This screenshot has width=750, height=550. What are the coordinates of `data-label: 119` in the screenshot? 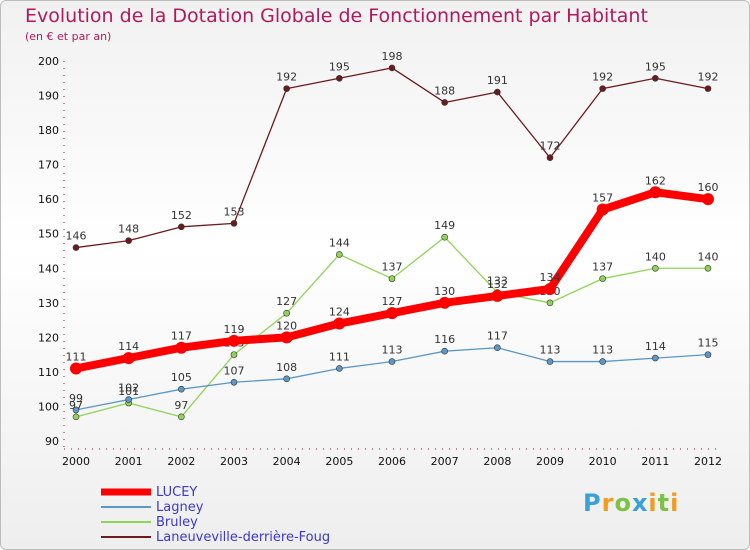 It's located at (234, 329).